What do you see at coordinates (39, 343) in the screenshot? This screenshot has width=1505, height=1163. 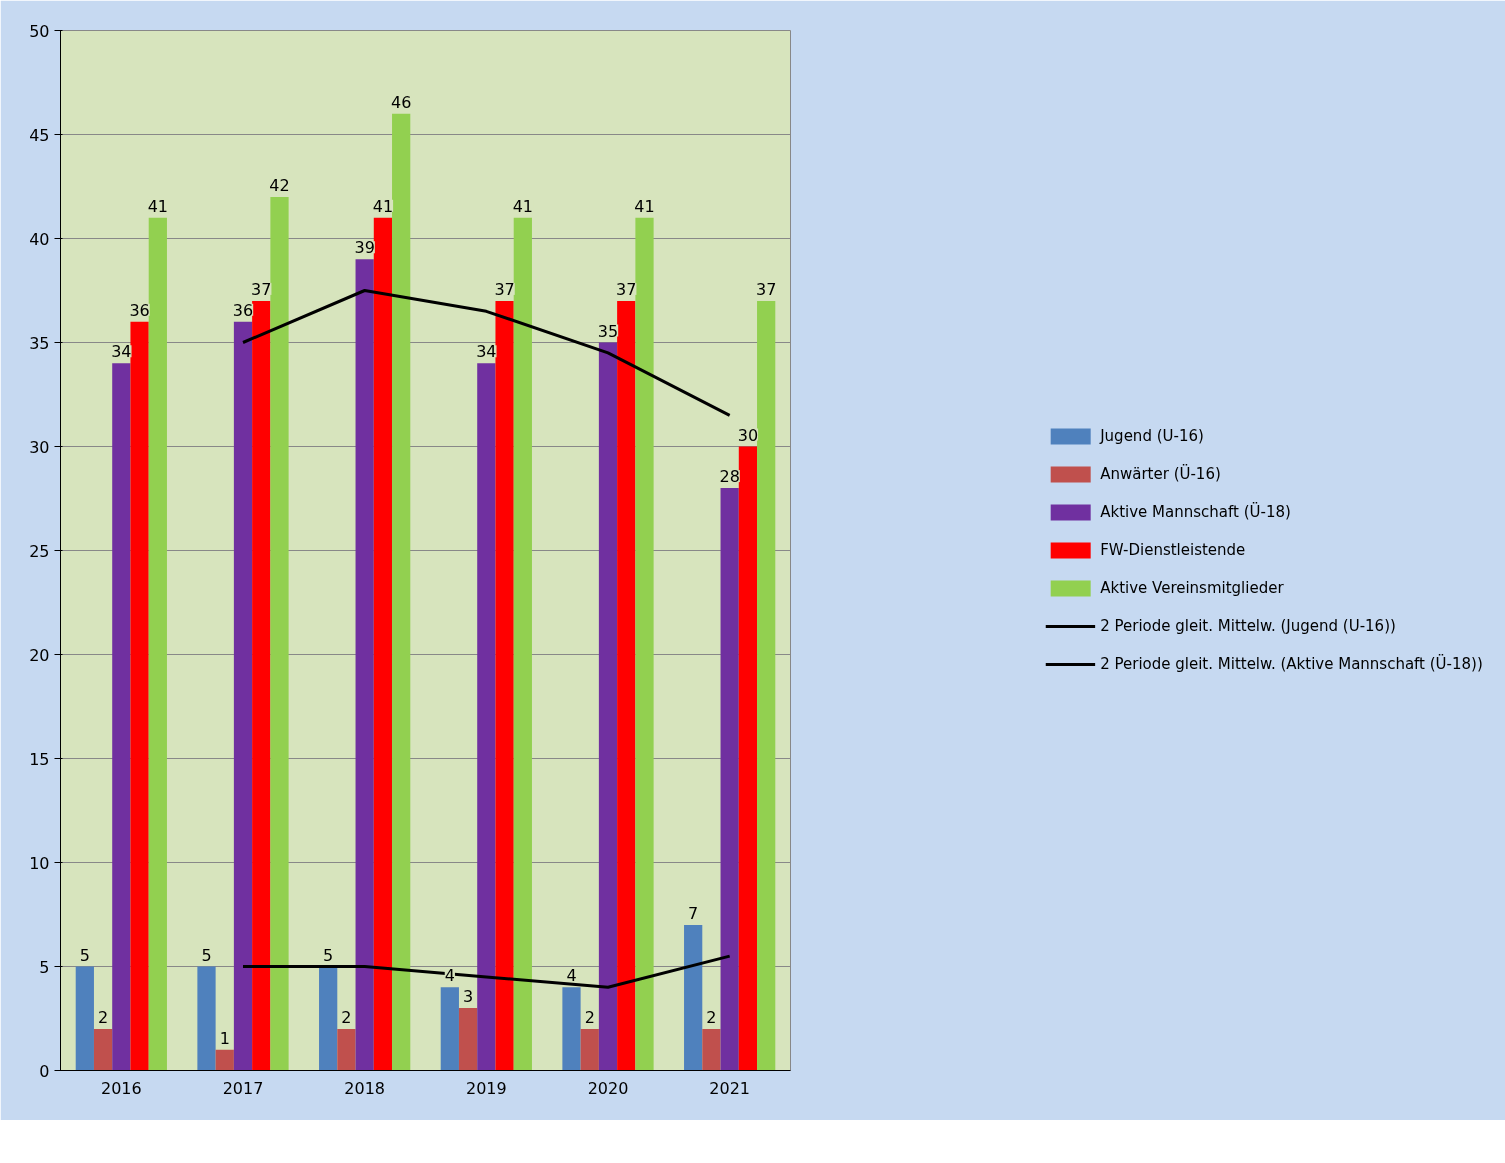 I see `y-tick-label: 35` at bounding box center [39, 343].